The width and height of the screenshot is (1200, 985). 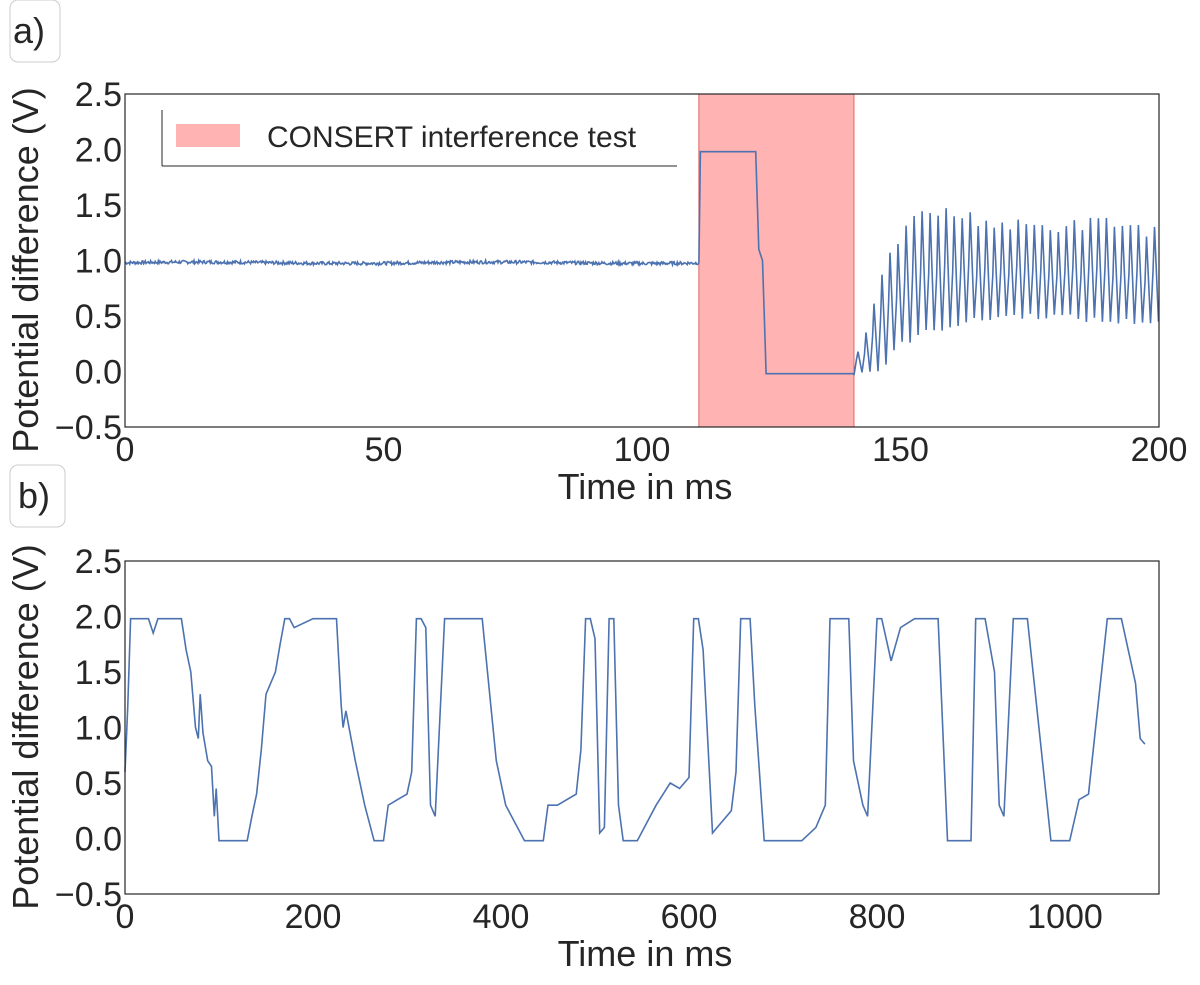 I want to click on panel-label-a: a), so click(x=35, y=31).